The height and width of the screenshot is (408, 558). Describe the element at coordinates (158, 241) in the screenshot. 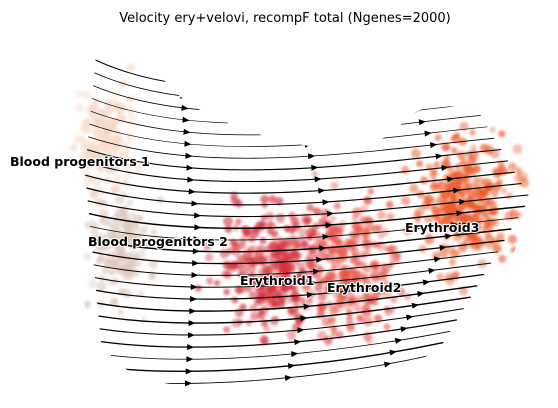

I see `cluster-label: Blood progenitors 2` at that location.